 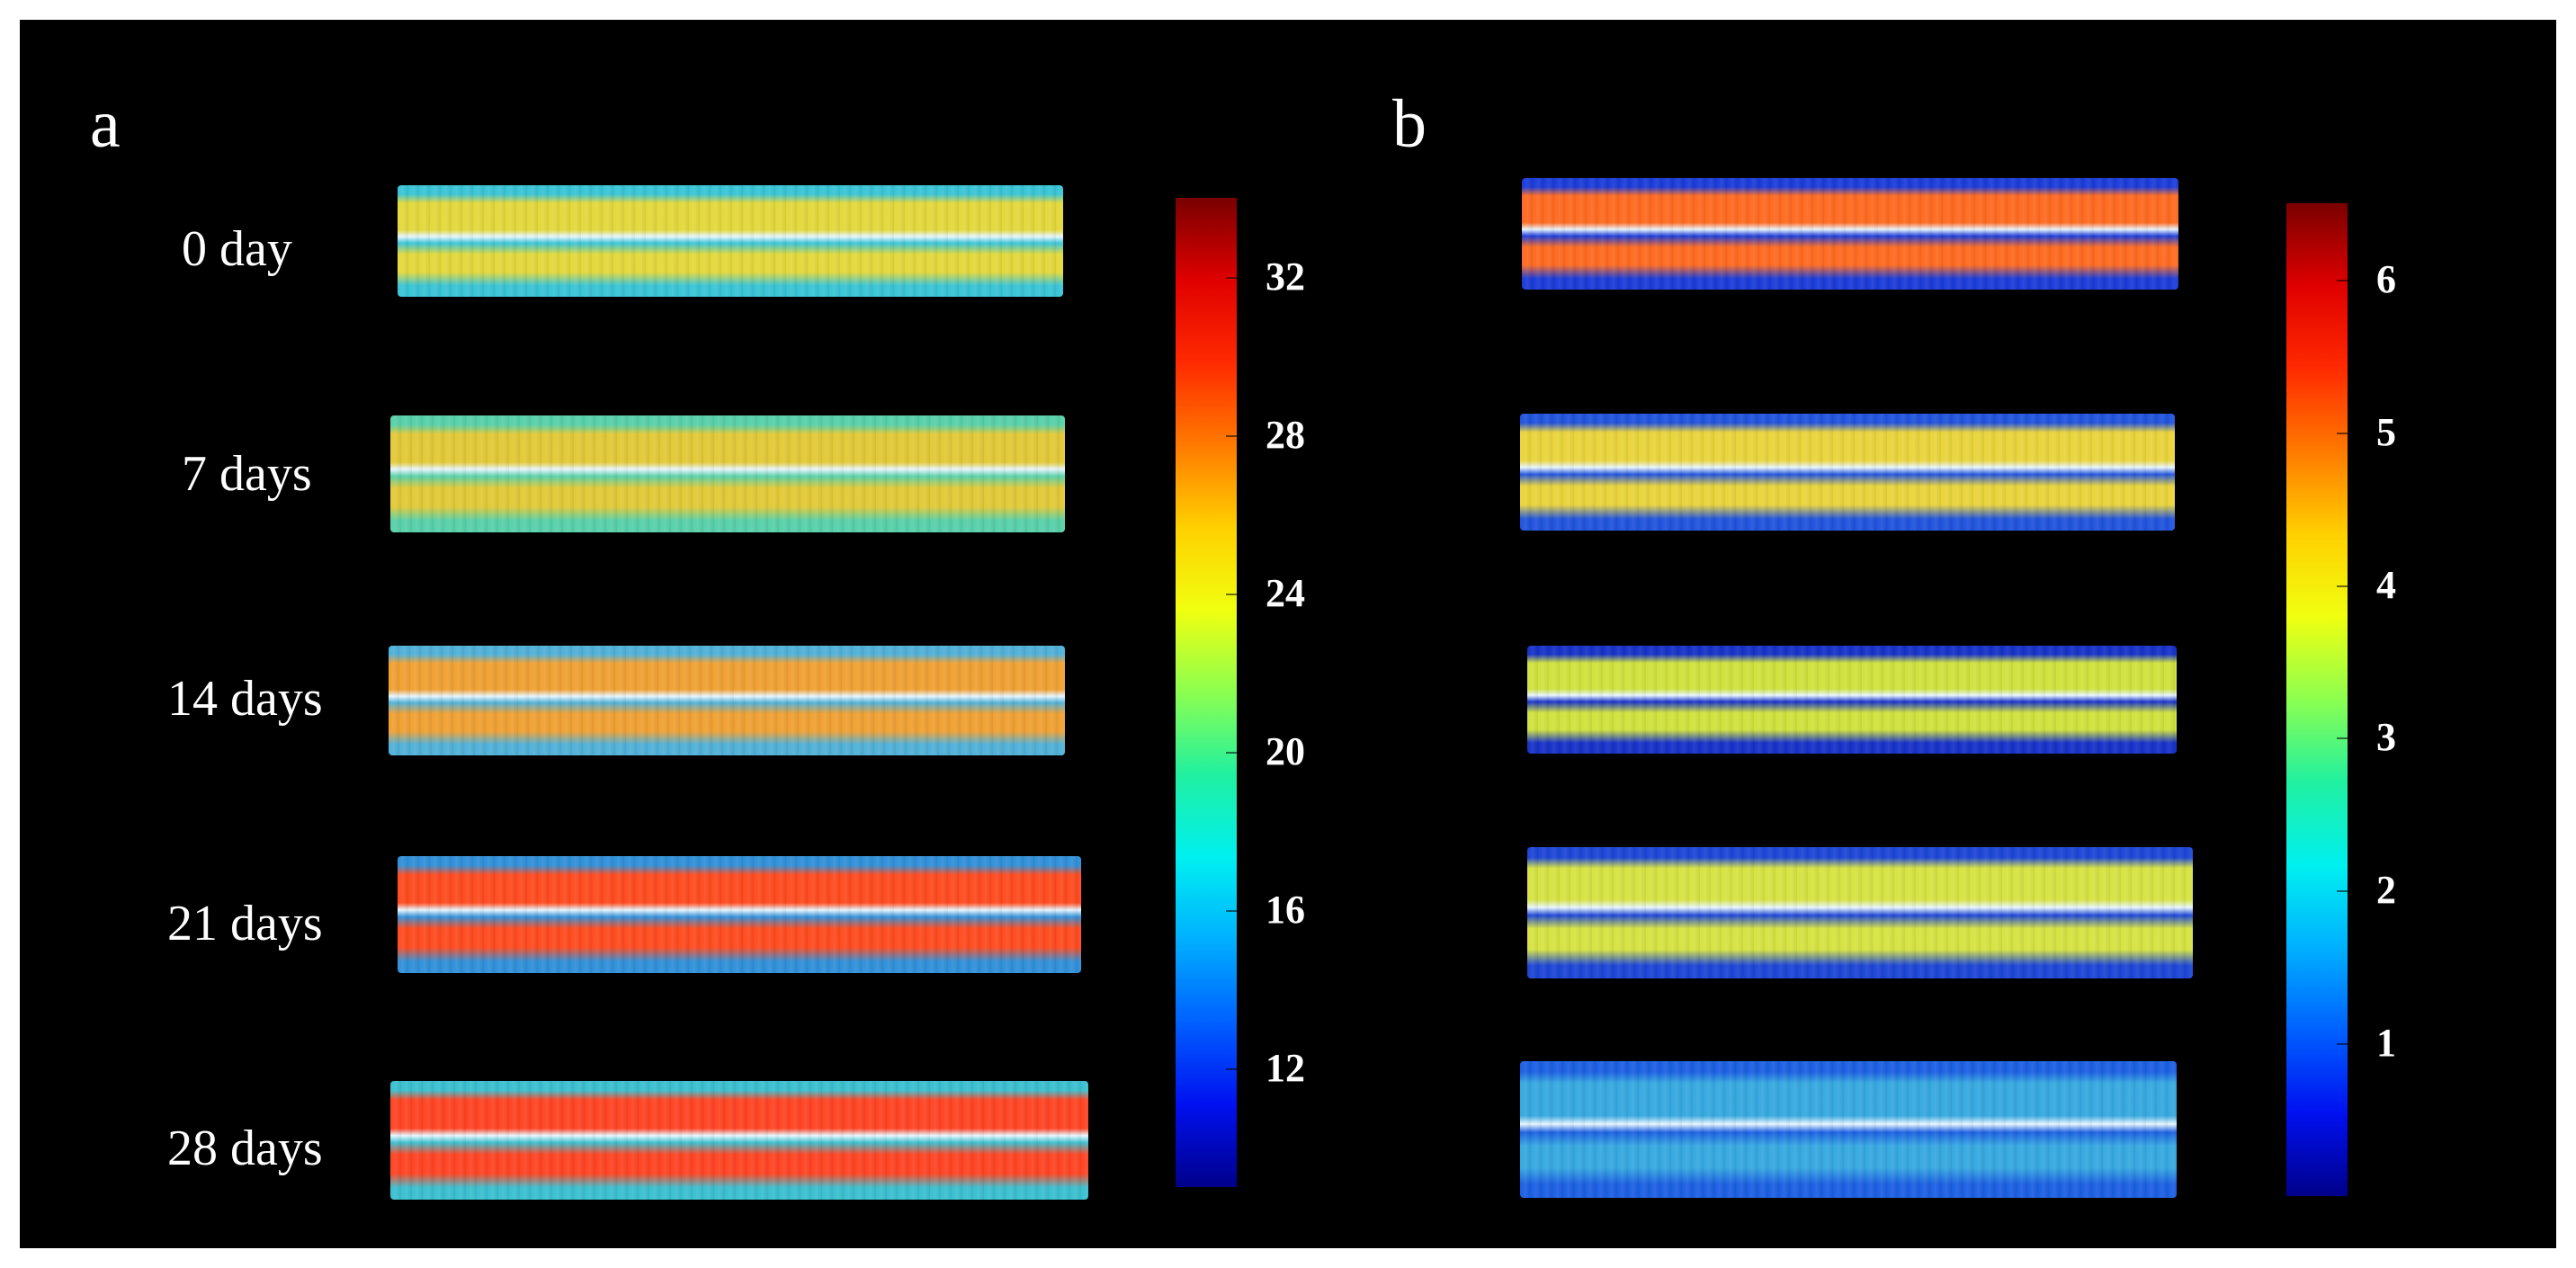 I want to click on row-label-0-day: 0 day, so click(x=237, y=249).